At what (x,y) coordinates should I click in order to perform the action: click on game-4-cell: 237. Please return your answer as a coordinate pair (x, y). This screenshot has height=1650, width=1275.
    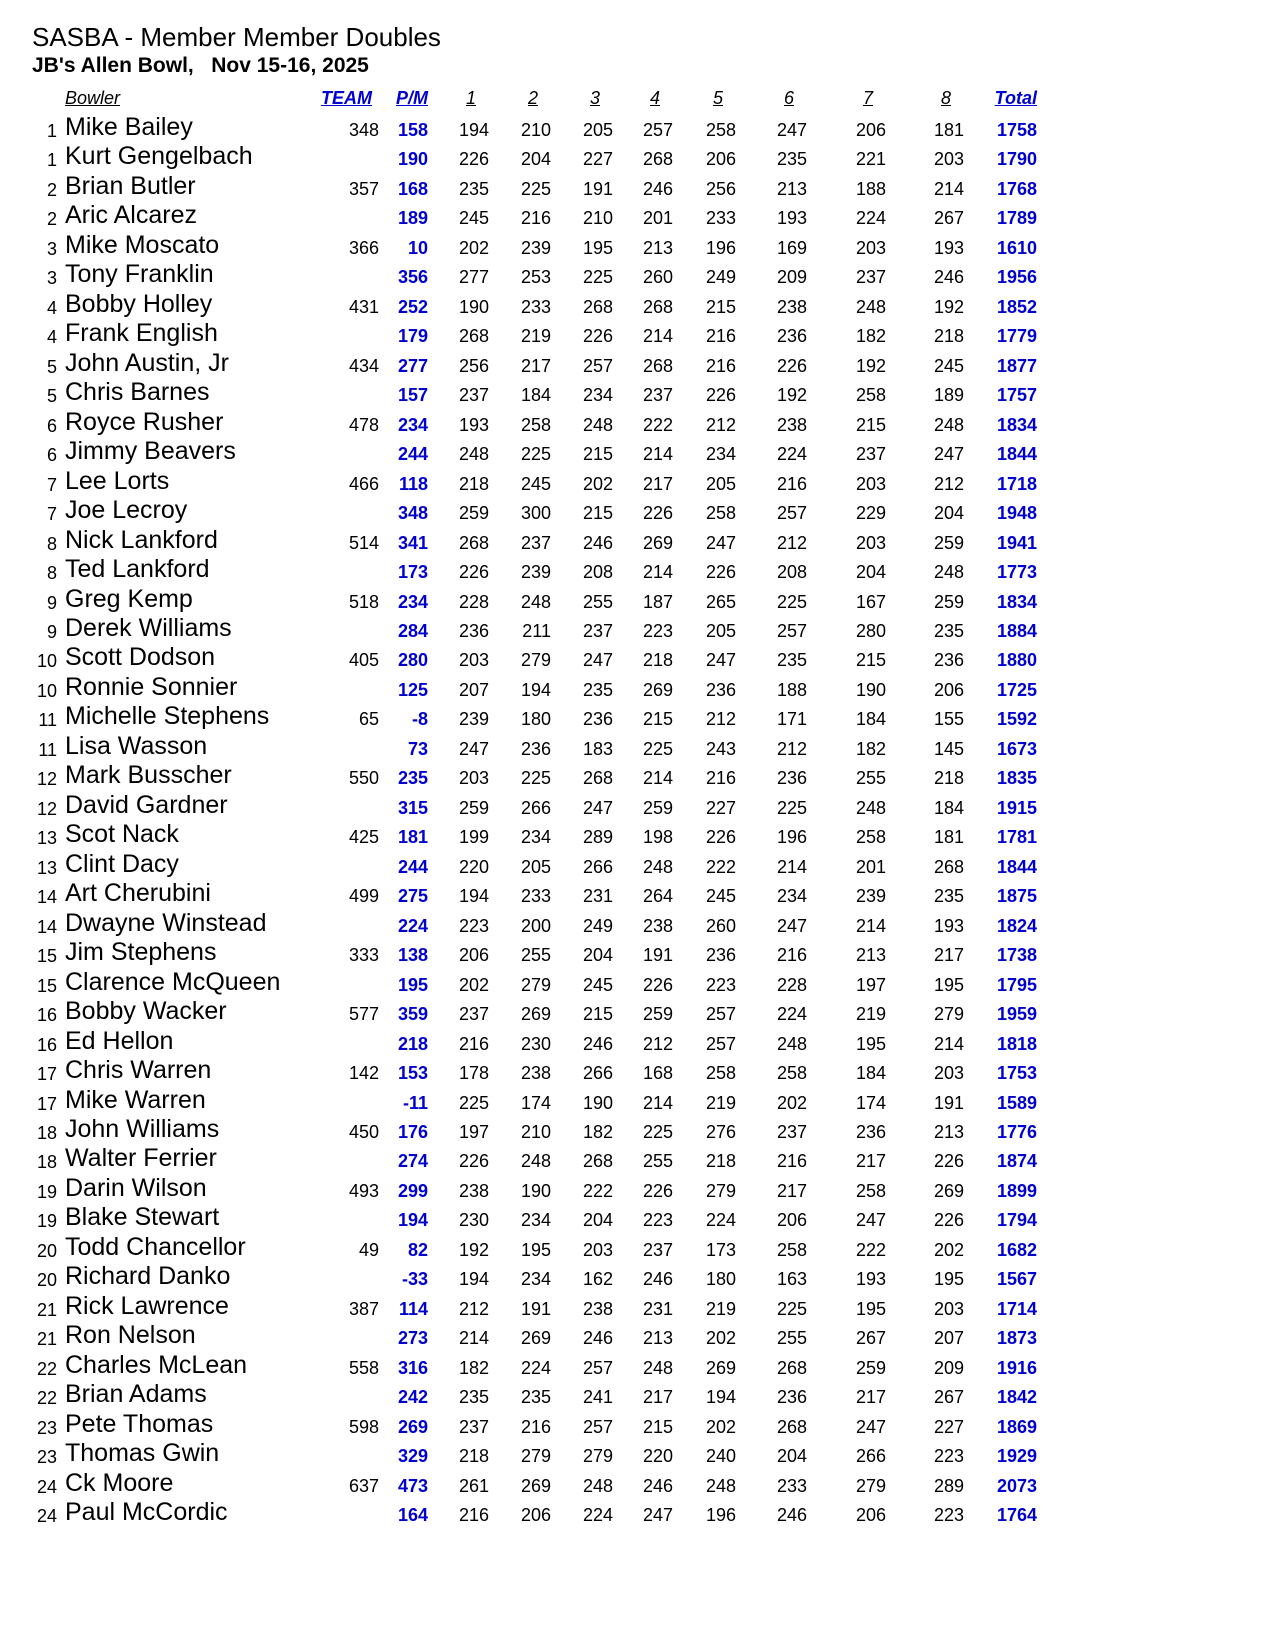
    Looking at the image, I should click on (657, 395).